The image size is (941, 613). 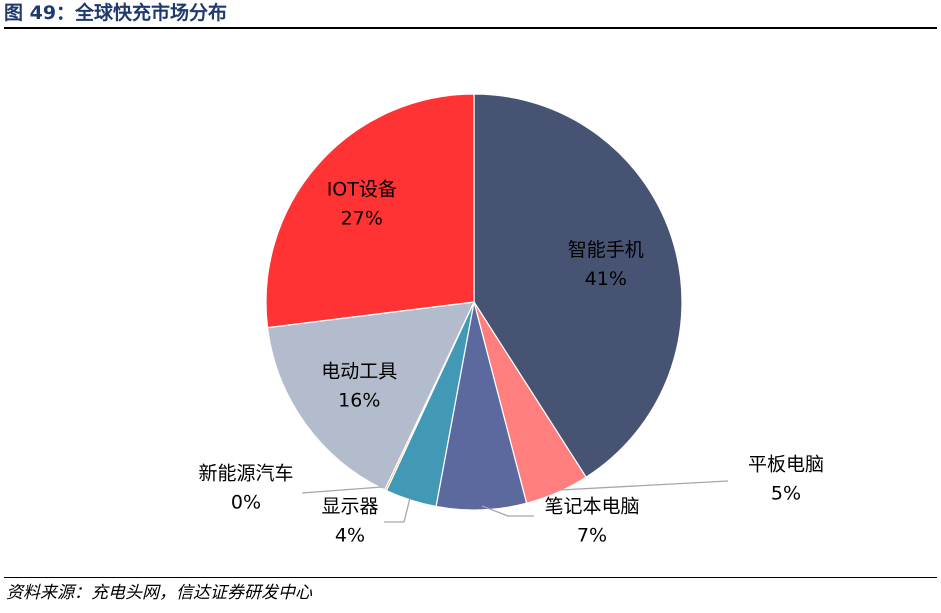 I want to click on slice-4-category-label: 新能源汽车, so click(x=245, y=474).